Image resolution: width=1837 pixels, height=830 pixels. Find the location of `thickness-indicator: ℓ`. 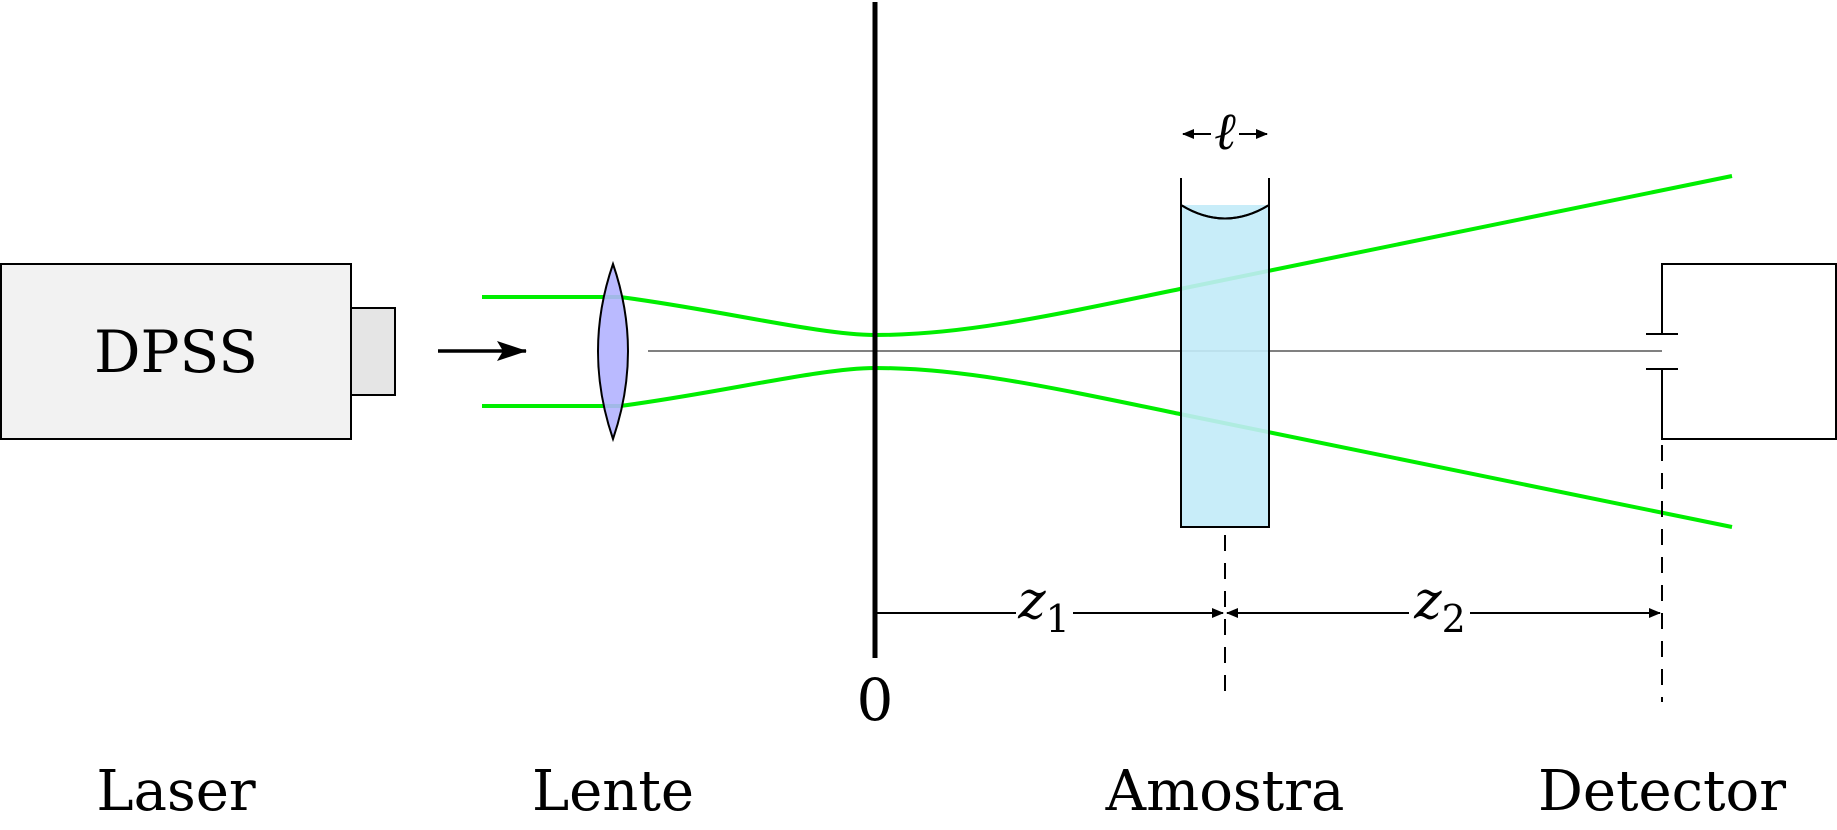

thickness-indicator: ℓ is located at coordinates (1225, 132).